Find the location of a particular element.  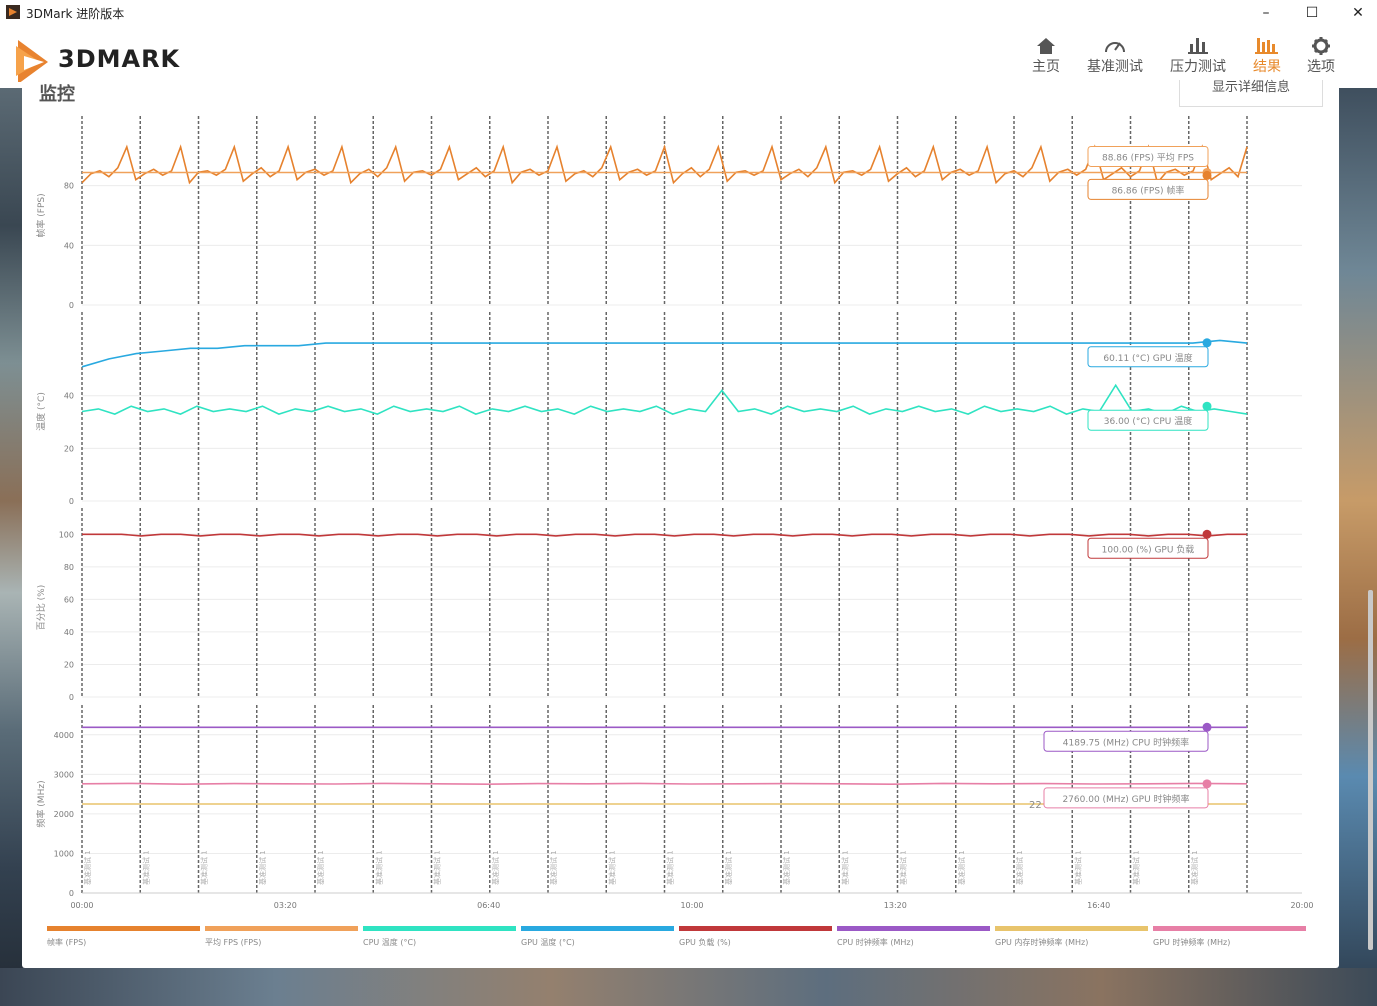

legend-label: GPU 时钟频率 (MHz) is located at coordinates (1191, 942).